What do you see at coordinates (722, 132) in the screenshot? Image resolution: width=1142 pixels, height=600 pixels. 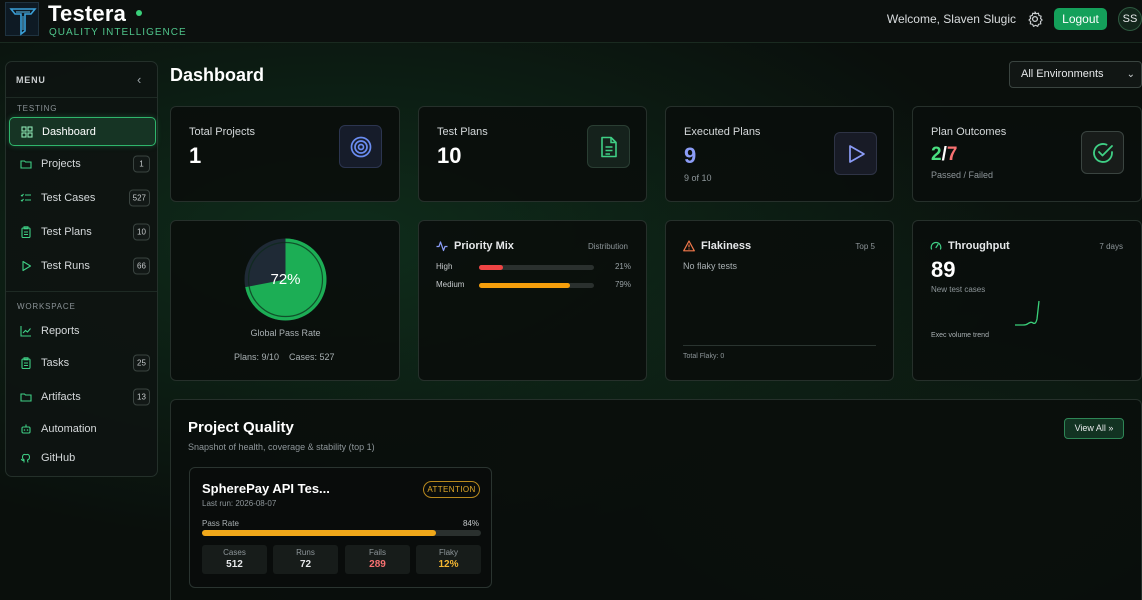 I see `stat-label: Executed Plans` at bounding box center [722, 132].